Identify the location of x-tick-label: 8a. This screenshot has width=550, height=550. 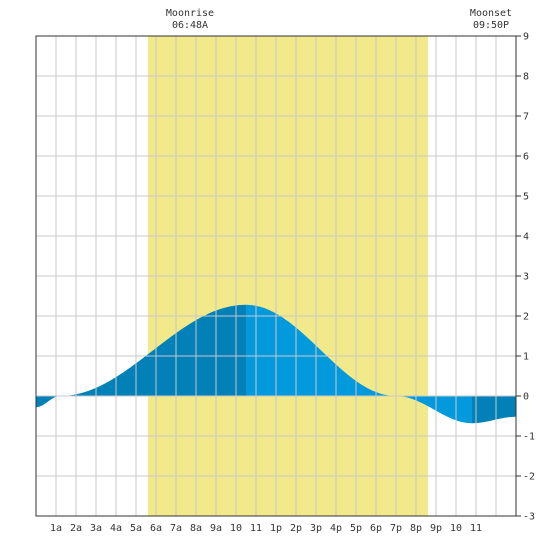
(196, 528).